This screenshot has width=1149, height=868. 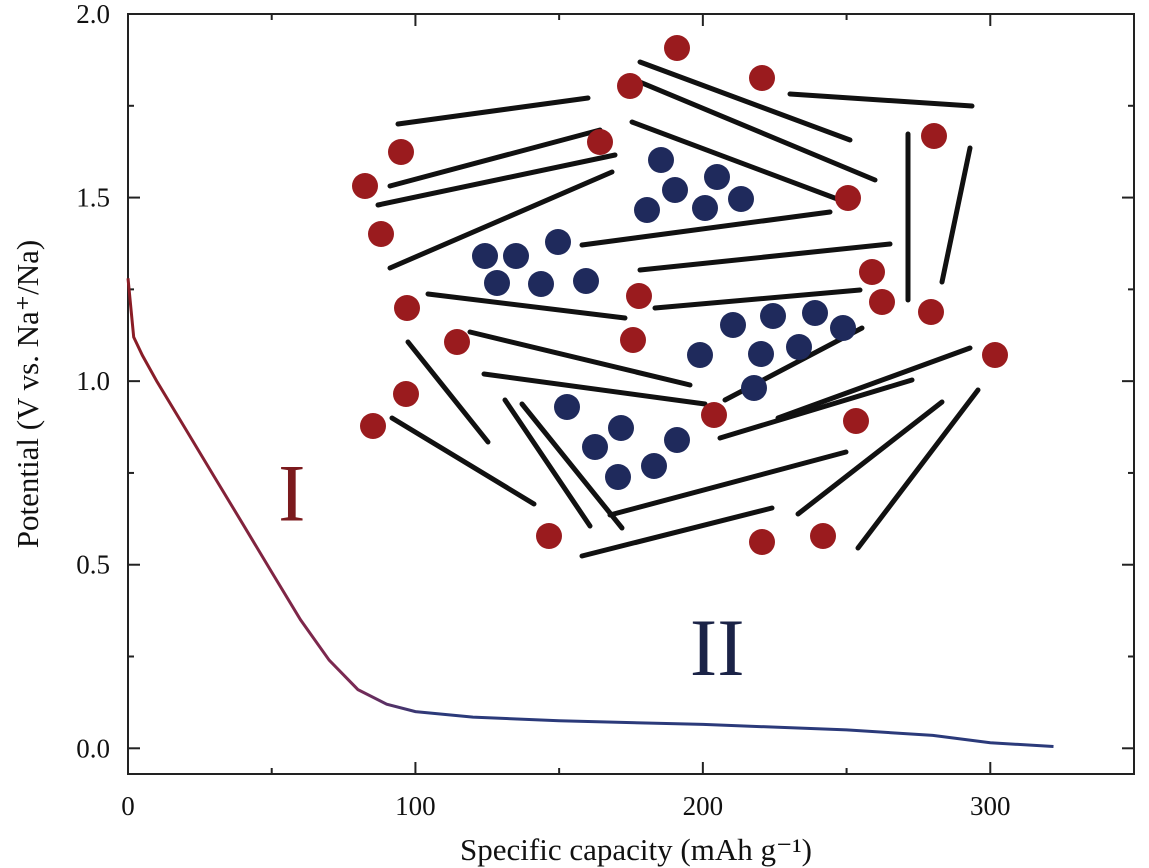 What do you see at coordinates (636, 849) in the screenshot?
I see `x-axis-title: Specific capacity (mAh g⁻¹)` at bounding box center [636, 849].